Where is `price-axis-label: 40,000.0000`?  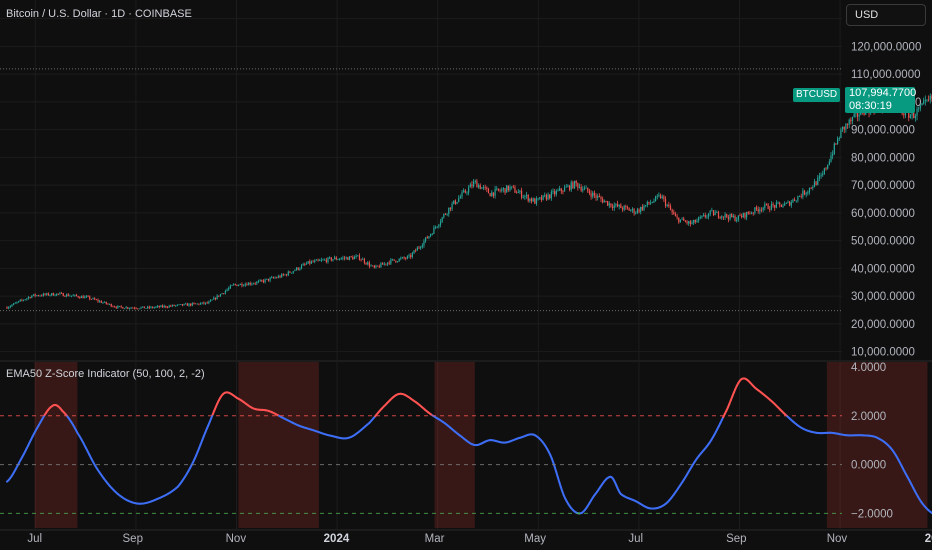
price-axis-label: 40,000.0000 is located at coordinates (883, 269).